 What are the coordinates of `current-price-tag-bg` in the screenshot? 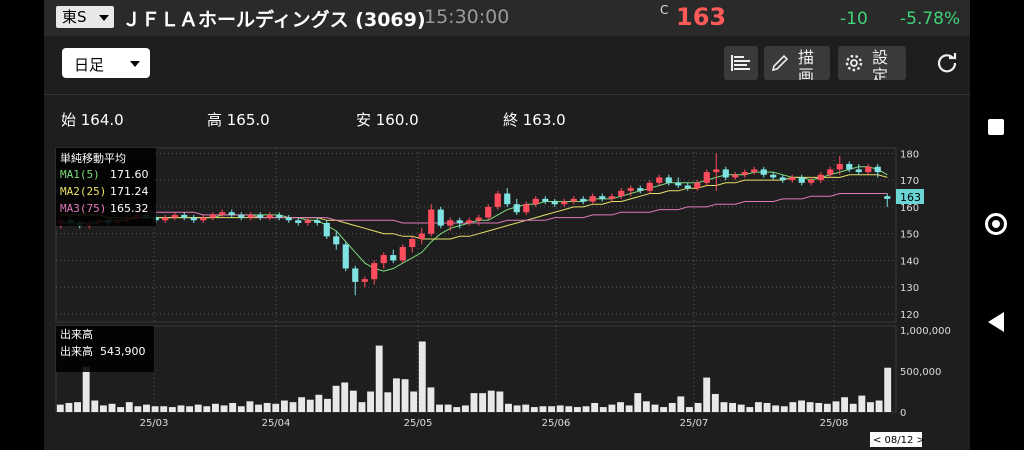 It's located at (910, 196).